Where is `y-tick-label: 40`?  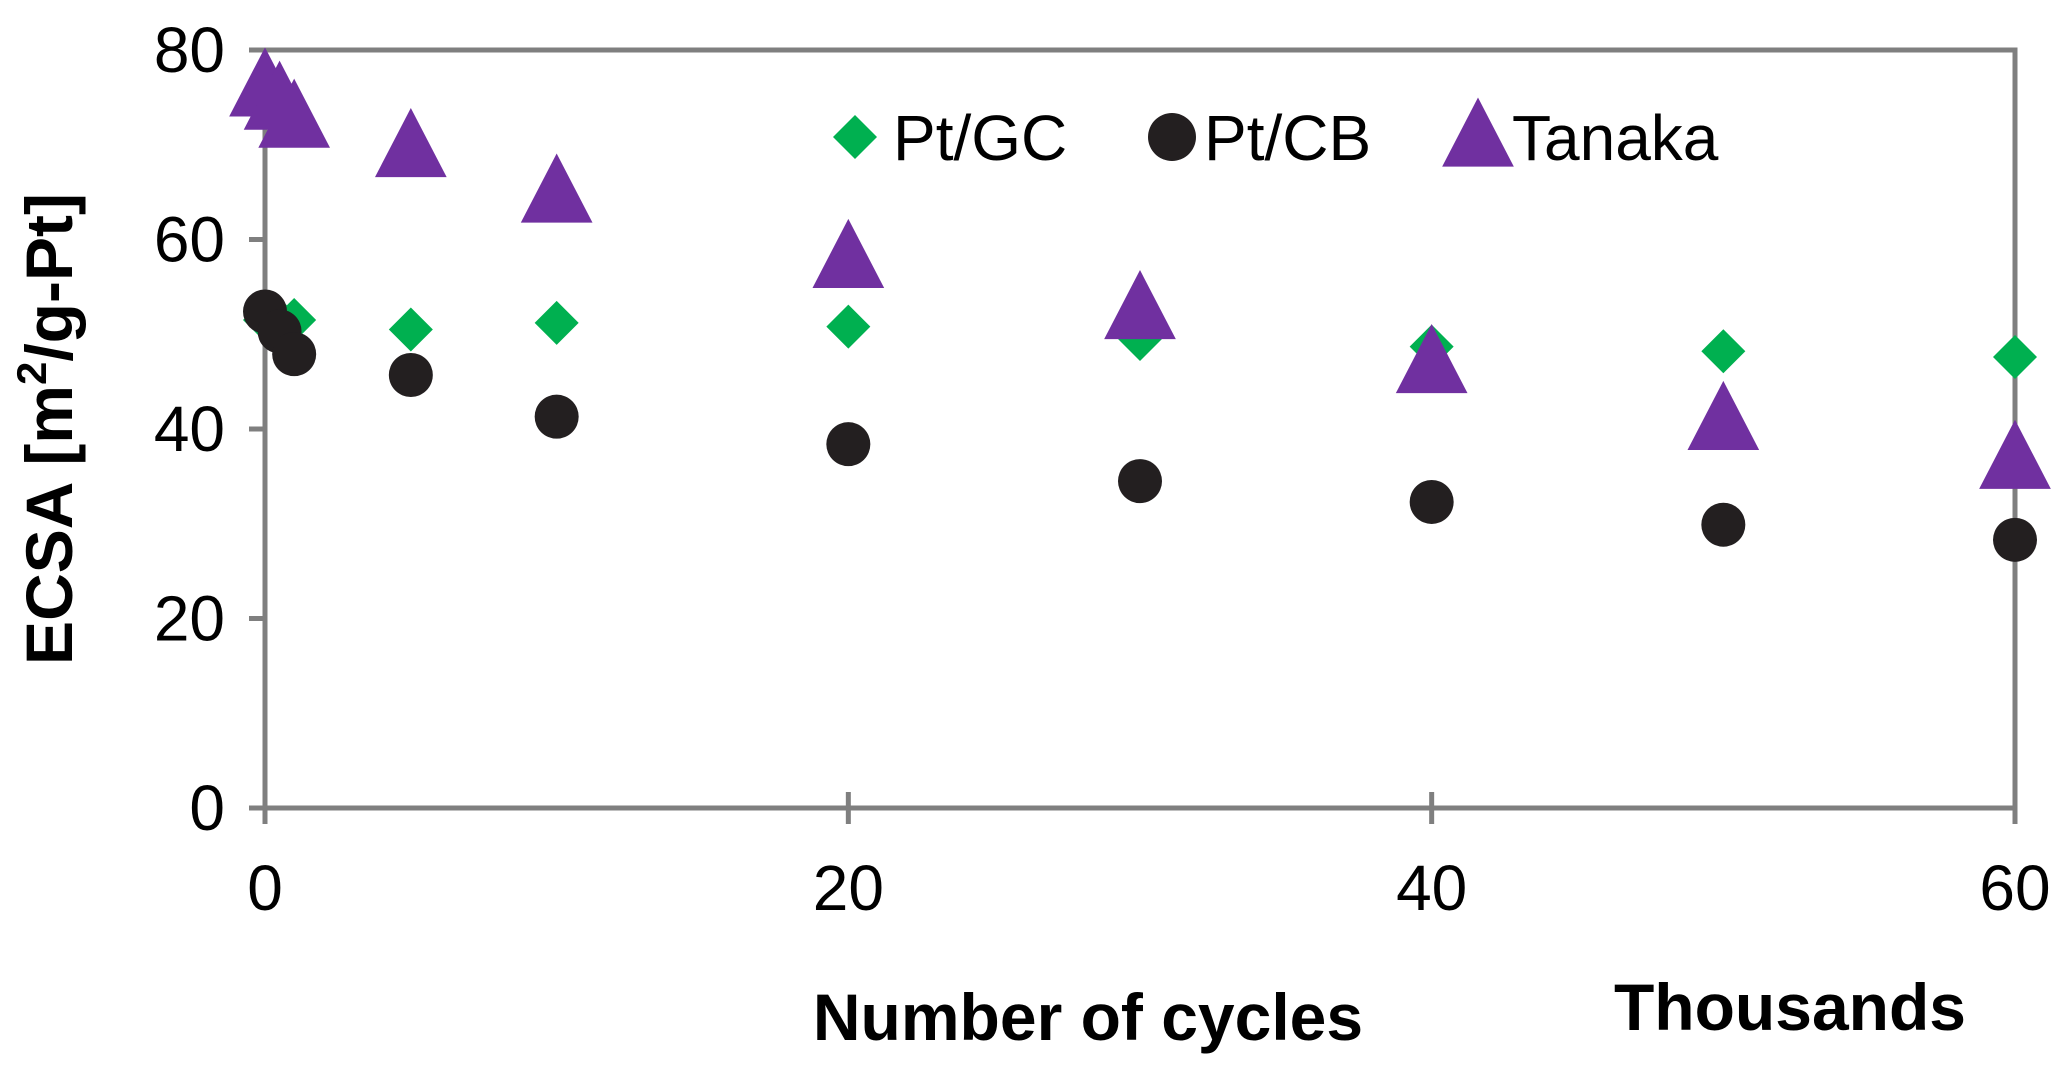 y-tick-label: 40 is located at coordinates (189, 429).